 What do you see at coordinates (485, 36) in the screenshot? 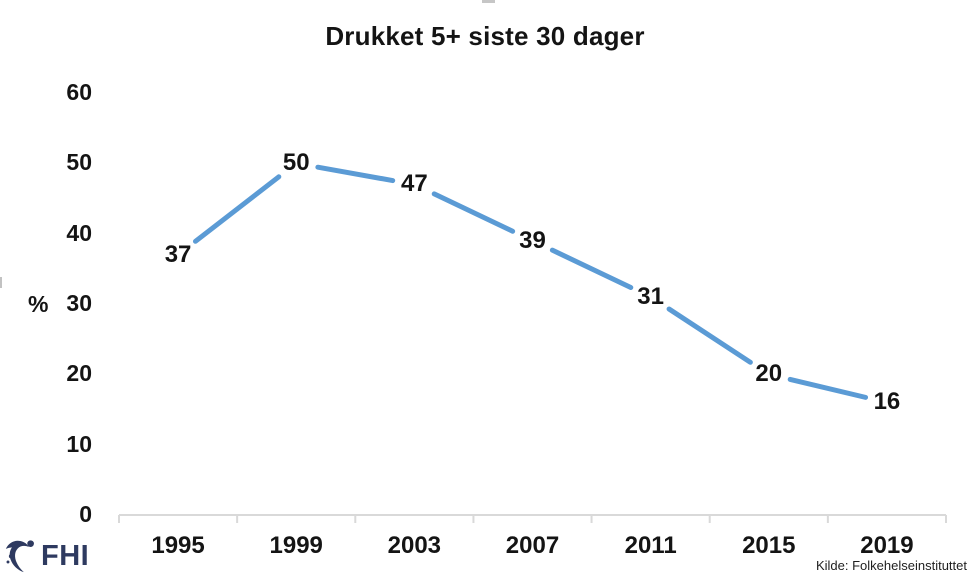
I see `chart-title: Drukket 5+ siste 30 dager` at bounding box center [485, 36].